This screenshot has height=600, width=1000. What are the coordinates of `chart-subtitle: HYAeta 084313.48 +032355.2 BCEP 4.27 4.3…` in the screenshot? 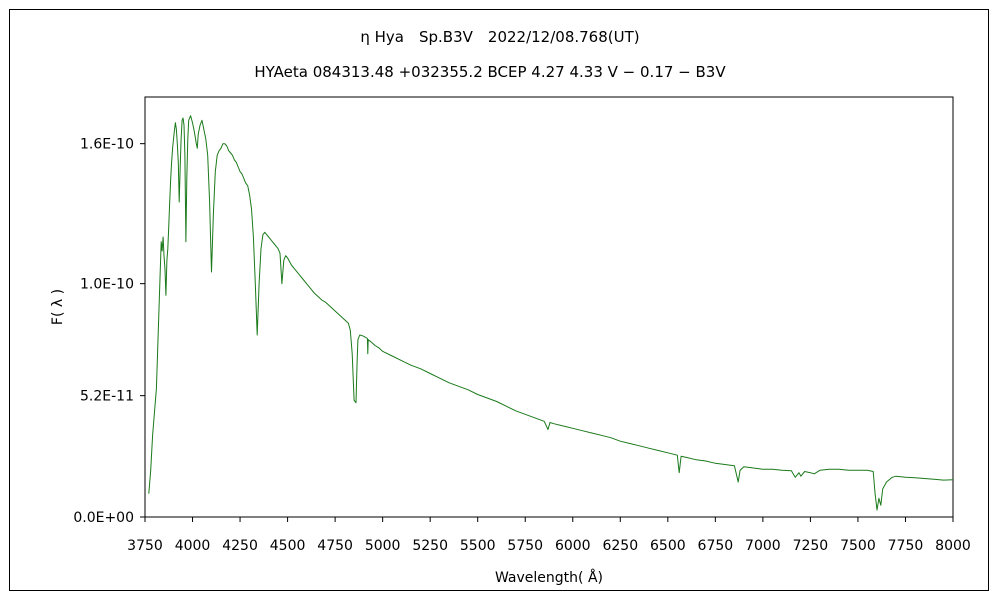 It's located at (490, 72).